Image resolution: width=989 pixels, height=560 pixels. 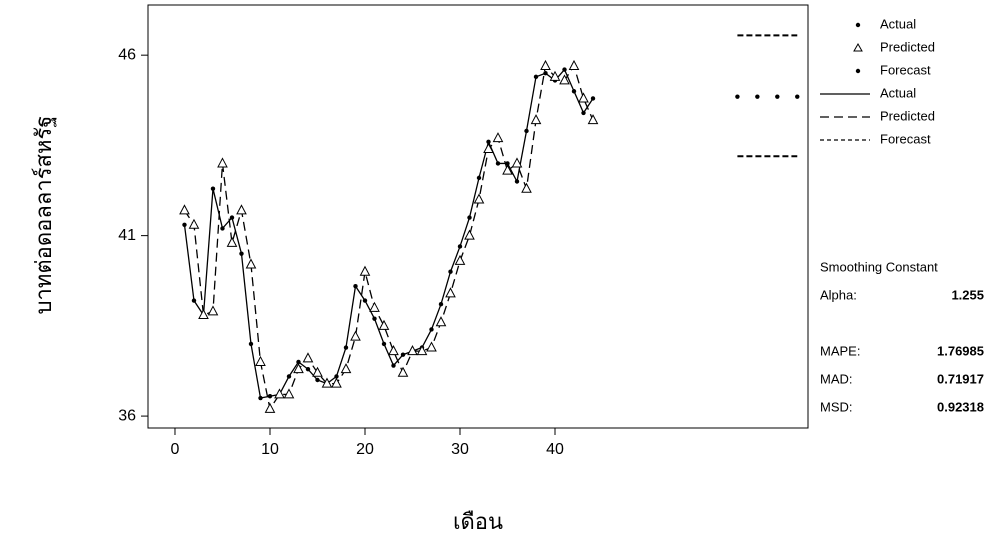 I want to click on stat-label: Alpha:, so click(x=838, y=294).